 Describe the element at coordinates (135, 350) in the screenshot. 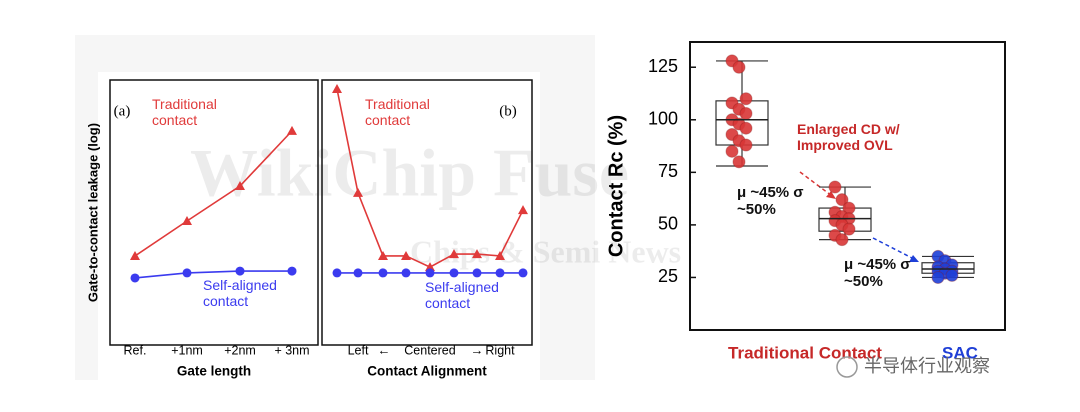

I see `x-tick-label: Ref.` at that location.